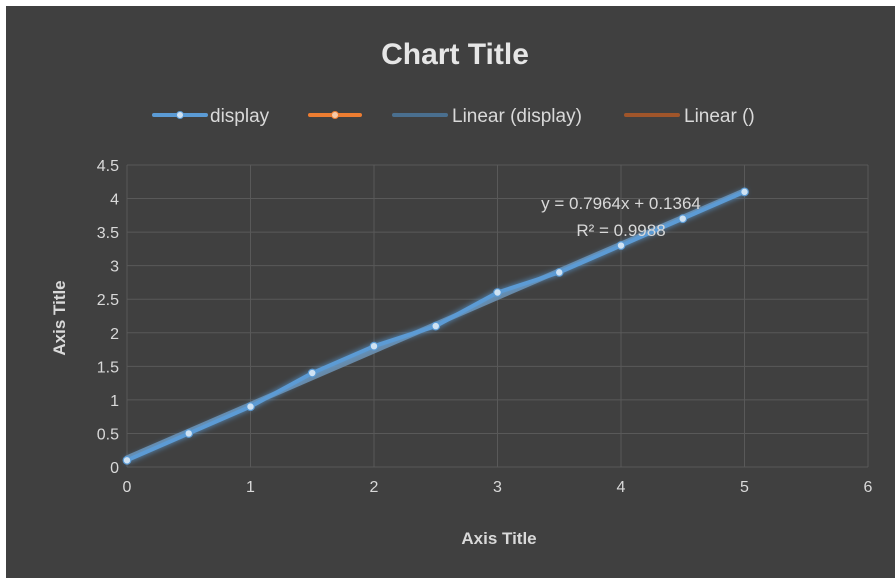 The height and width of the screenshot is (578, 895). What do you see at coordinates (108, 300) in the screenshot?
I see `y-tick-label: 2.5` at bounding box center [108, 300].